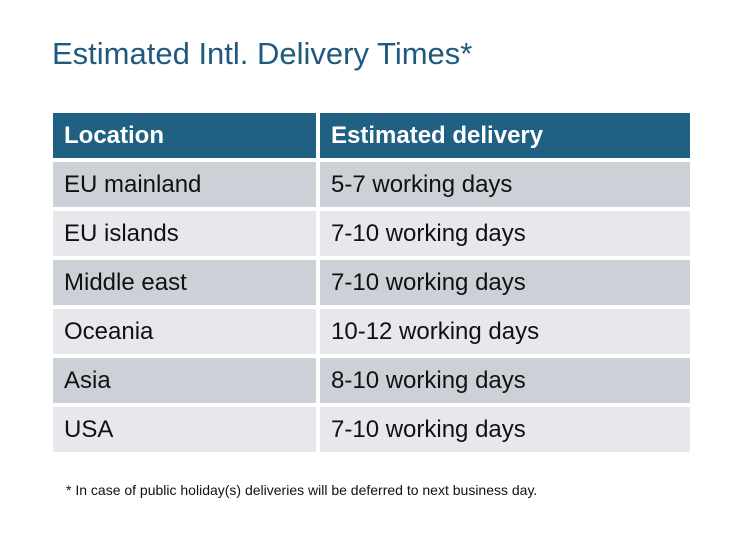 The height and width of the screenshot is (536, 745). What do you see at coordinates (184, 135) in the screenshot?
I see `column-header-location: Location` at bounding box center [184, 135].